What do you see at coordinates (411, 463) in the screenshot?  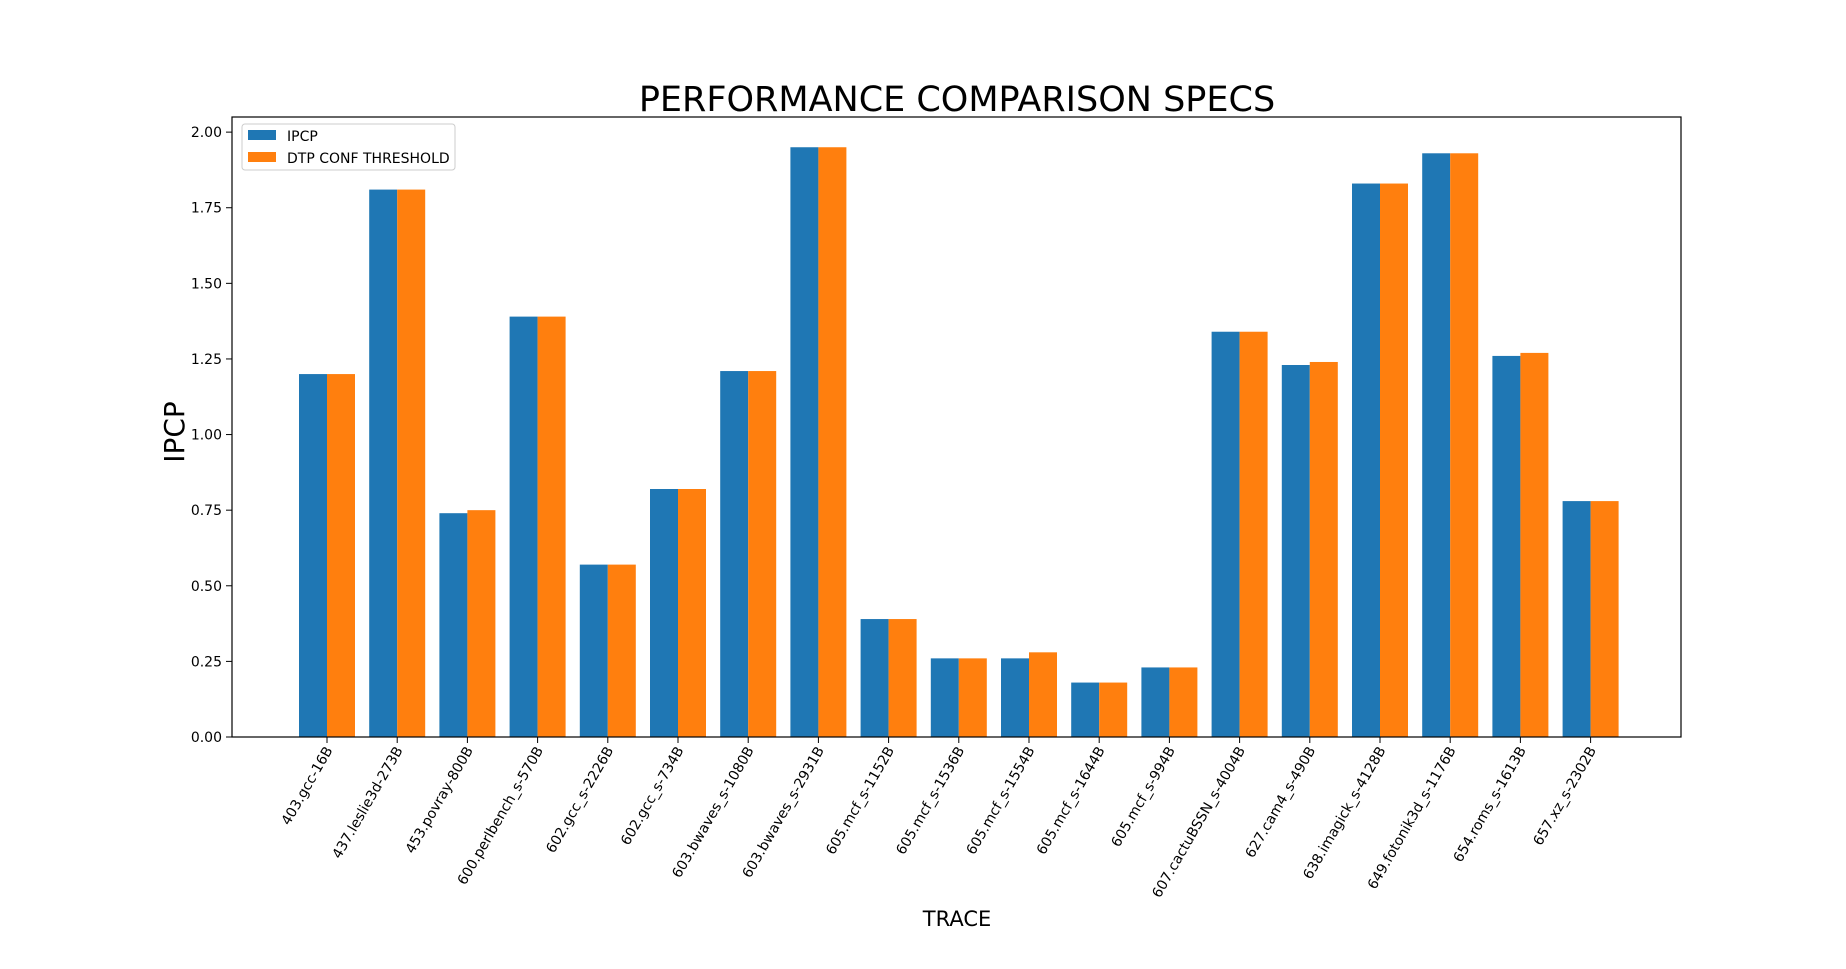 I see `bar-dtp-conf-threshold-437-leslie3d-273b` at bounding box center [411, 463].